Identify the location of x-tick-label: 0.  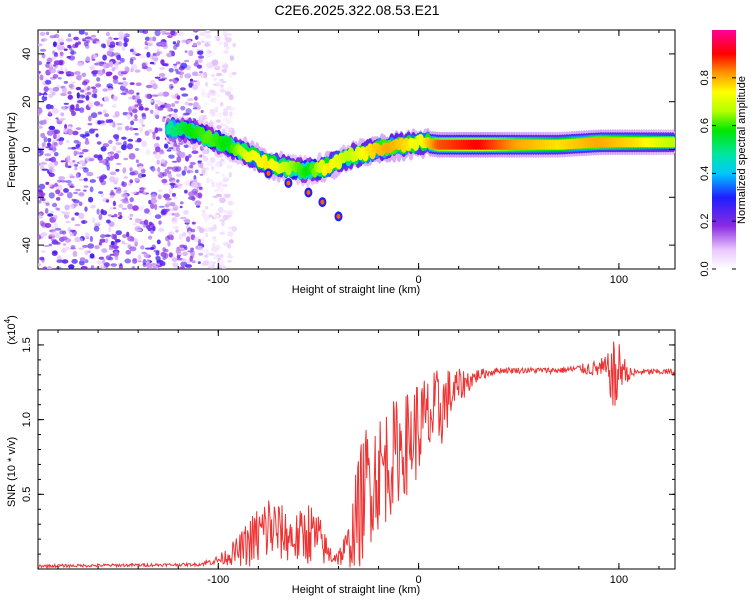
(419, 280).